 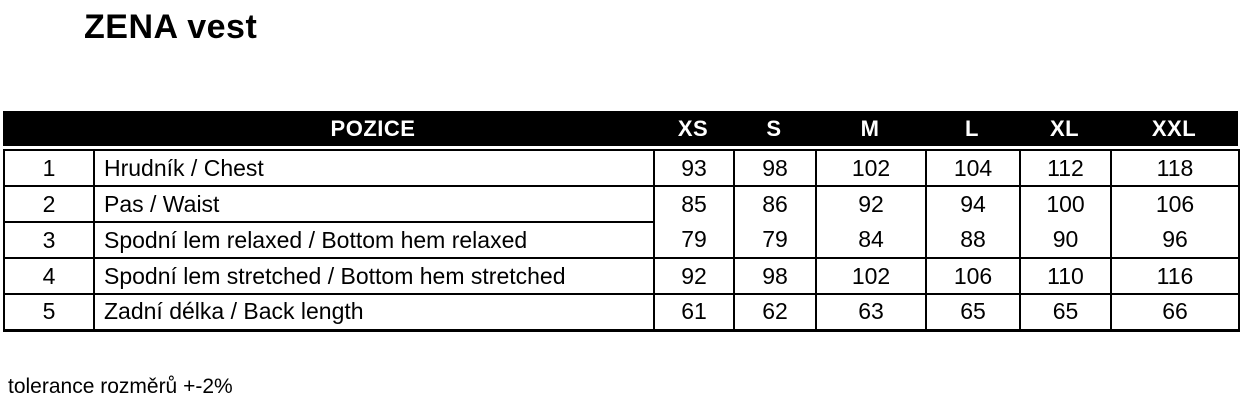 What do you see at coordinates (49, 240) in the screenshot?
I see `row-number-cell: 3` at bounding box center [49, 240].